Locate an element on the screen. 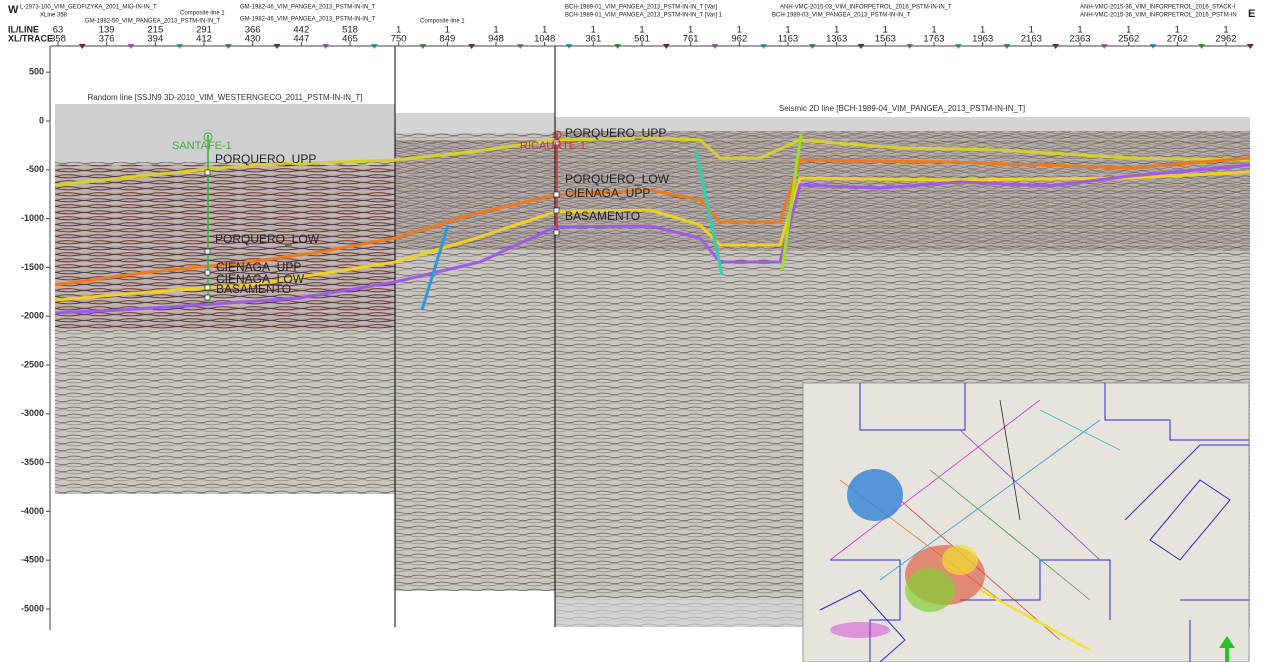  depth-tick-label: 0 is located at coordinates (41, 120).